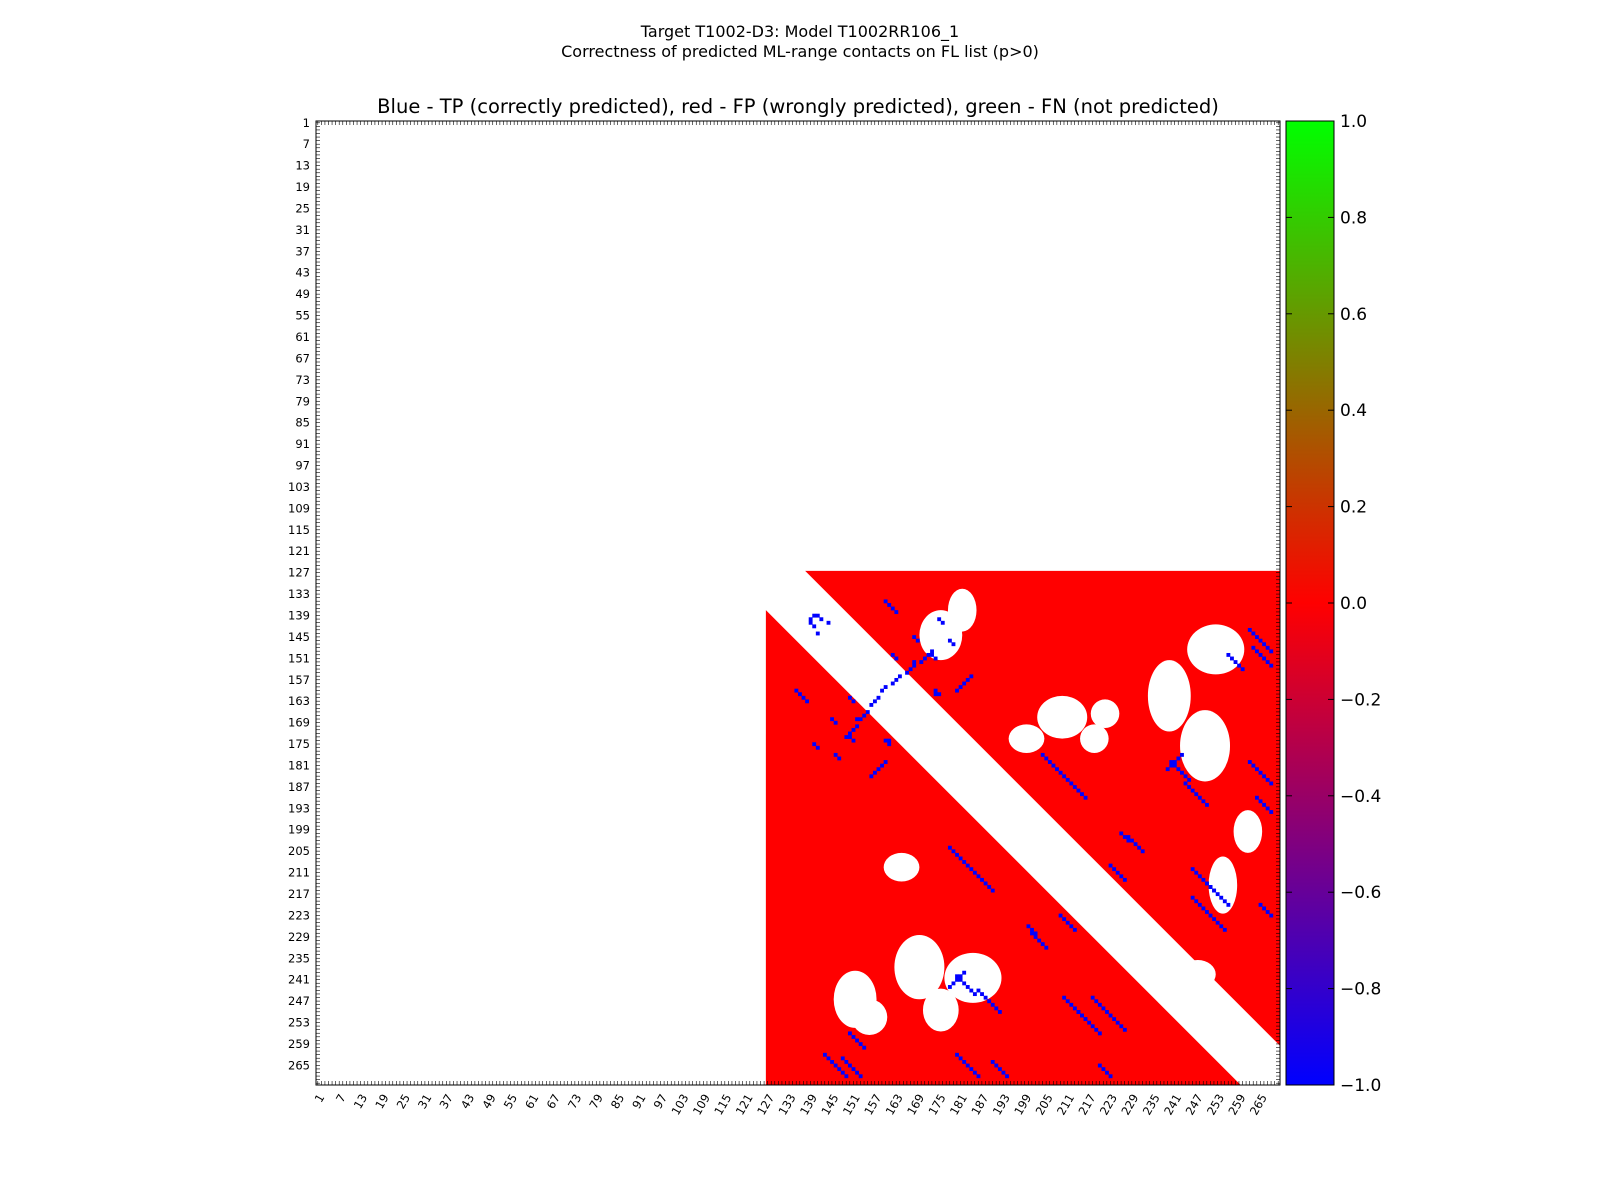 The height and width of the screenshot is (1200, 1600). What do you see at coordinates (787, 1105) in the screenshot?
I see `x-tick-label: 133` at bounding box center [787, 1105].